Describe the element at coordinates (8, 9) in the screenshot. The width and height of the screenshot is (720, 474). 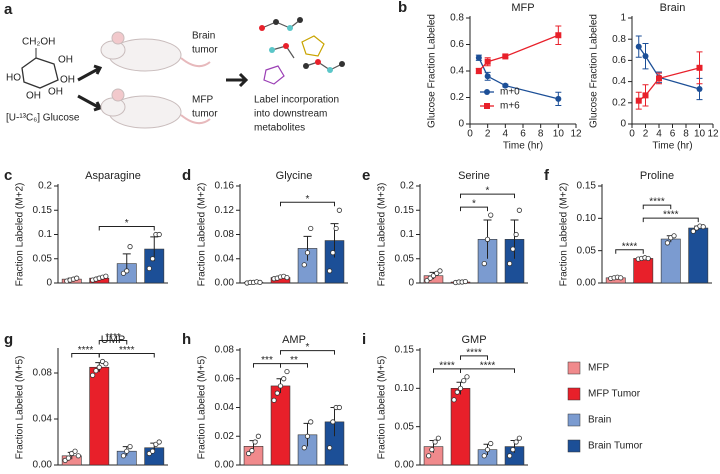
I see `panel-label: a` at that location.